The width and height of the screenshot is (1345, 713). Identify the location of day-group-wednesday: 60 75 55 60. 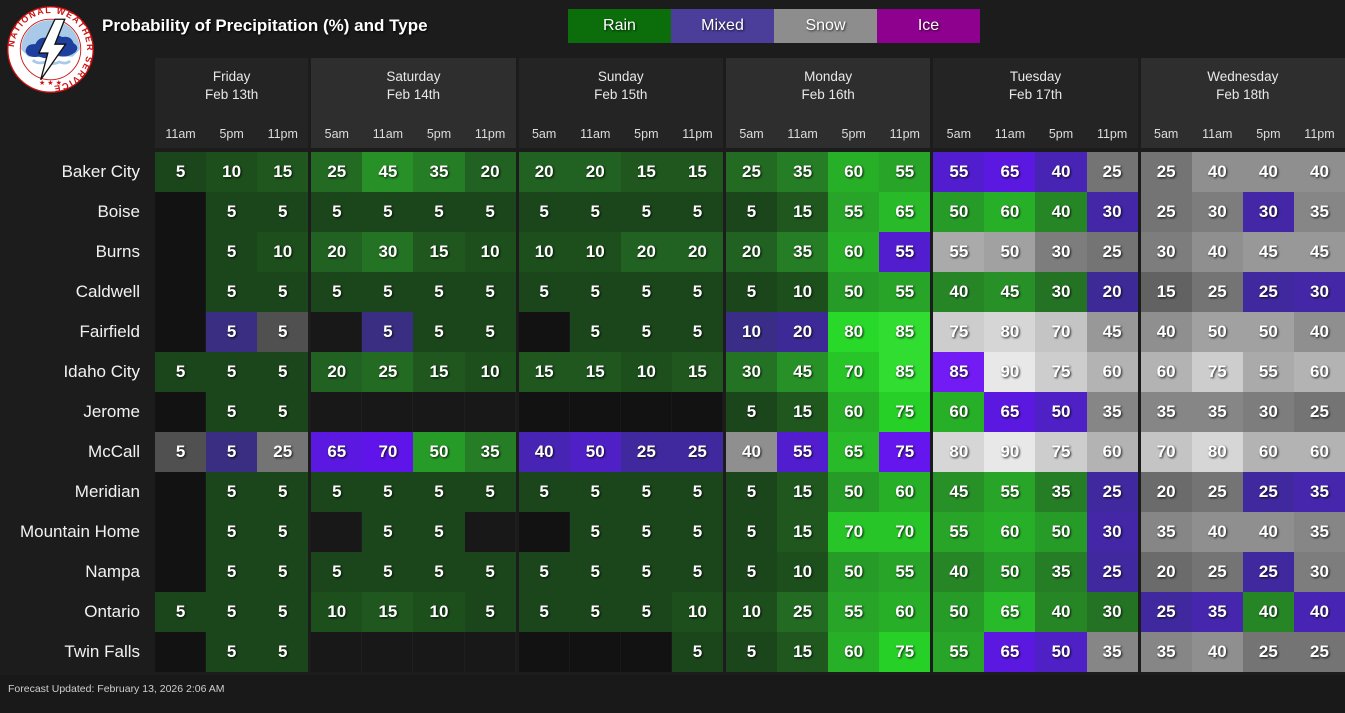
(1242, 372).